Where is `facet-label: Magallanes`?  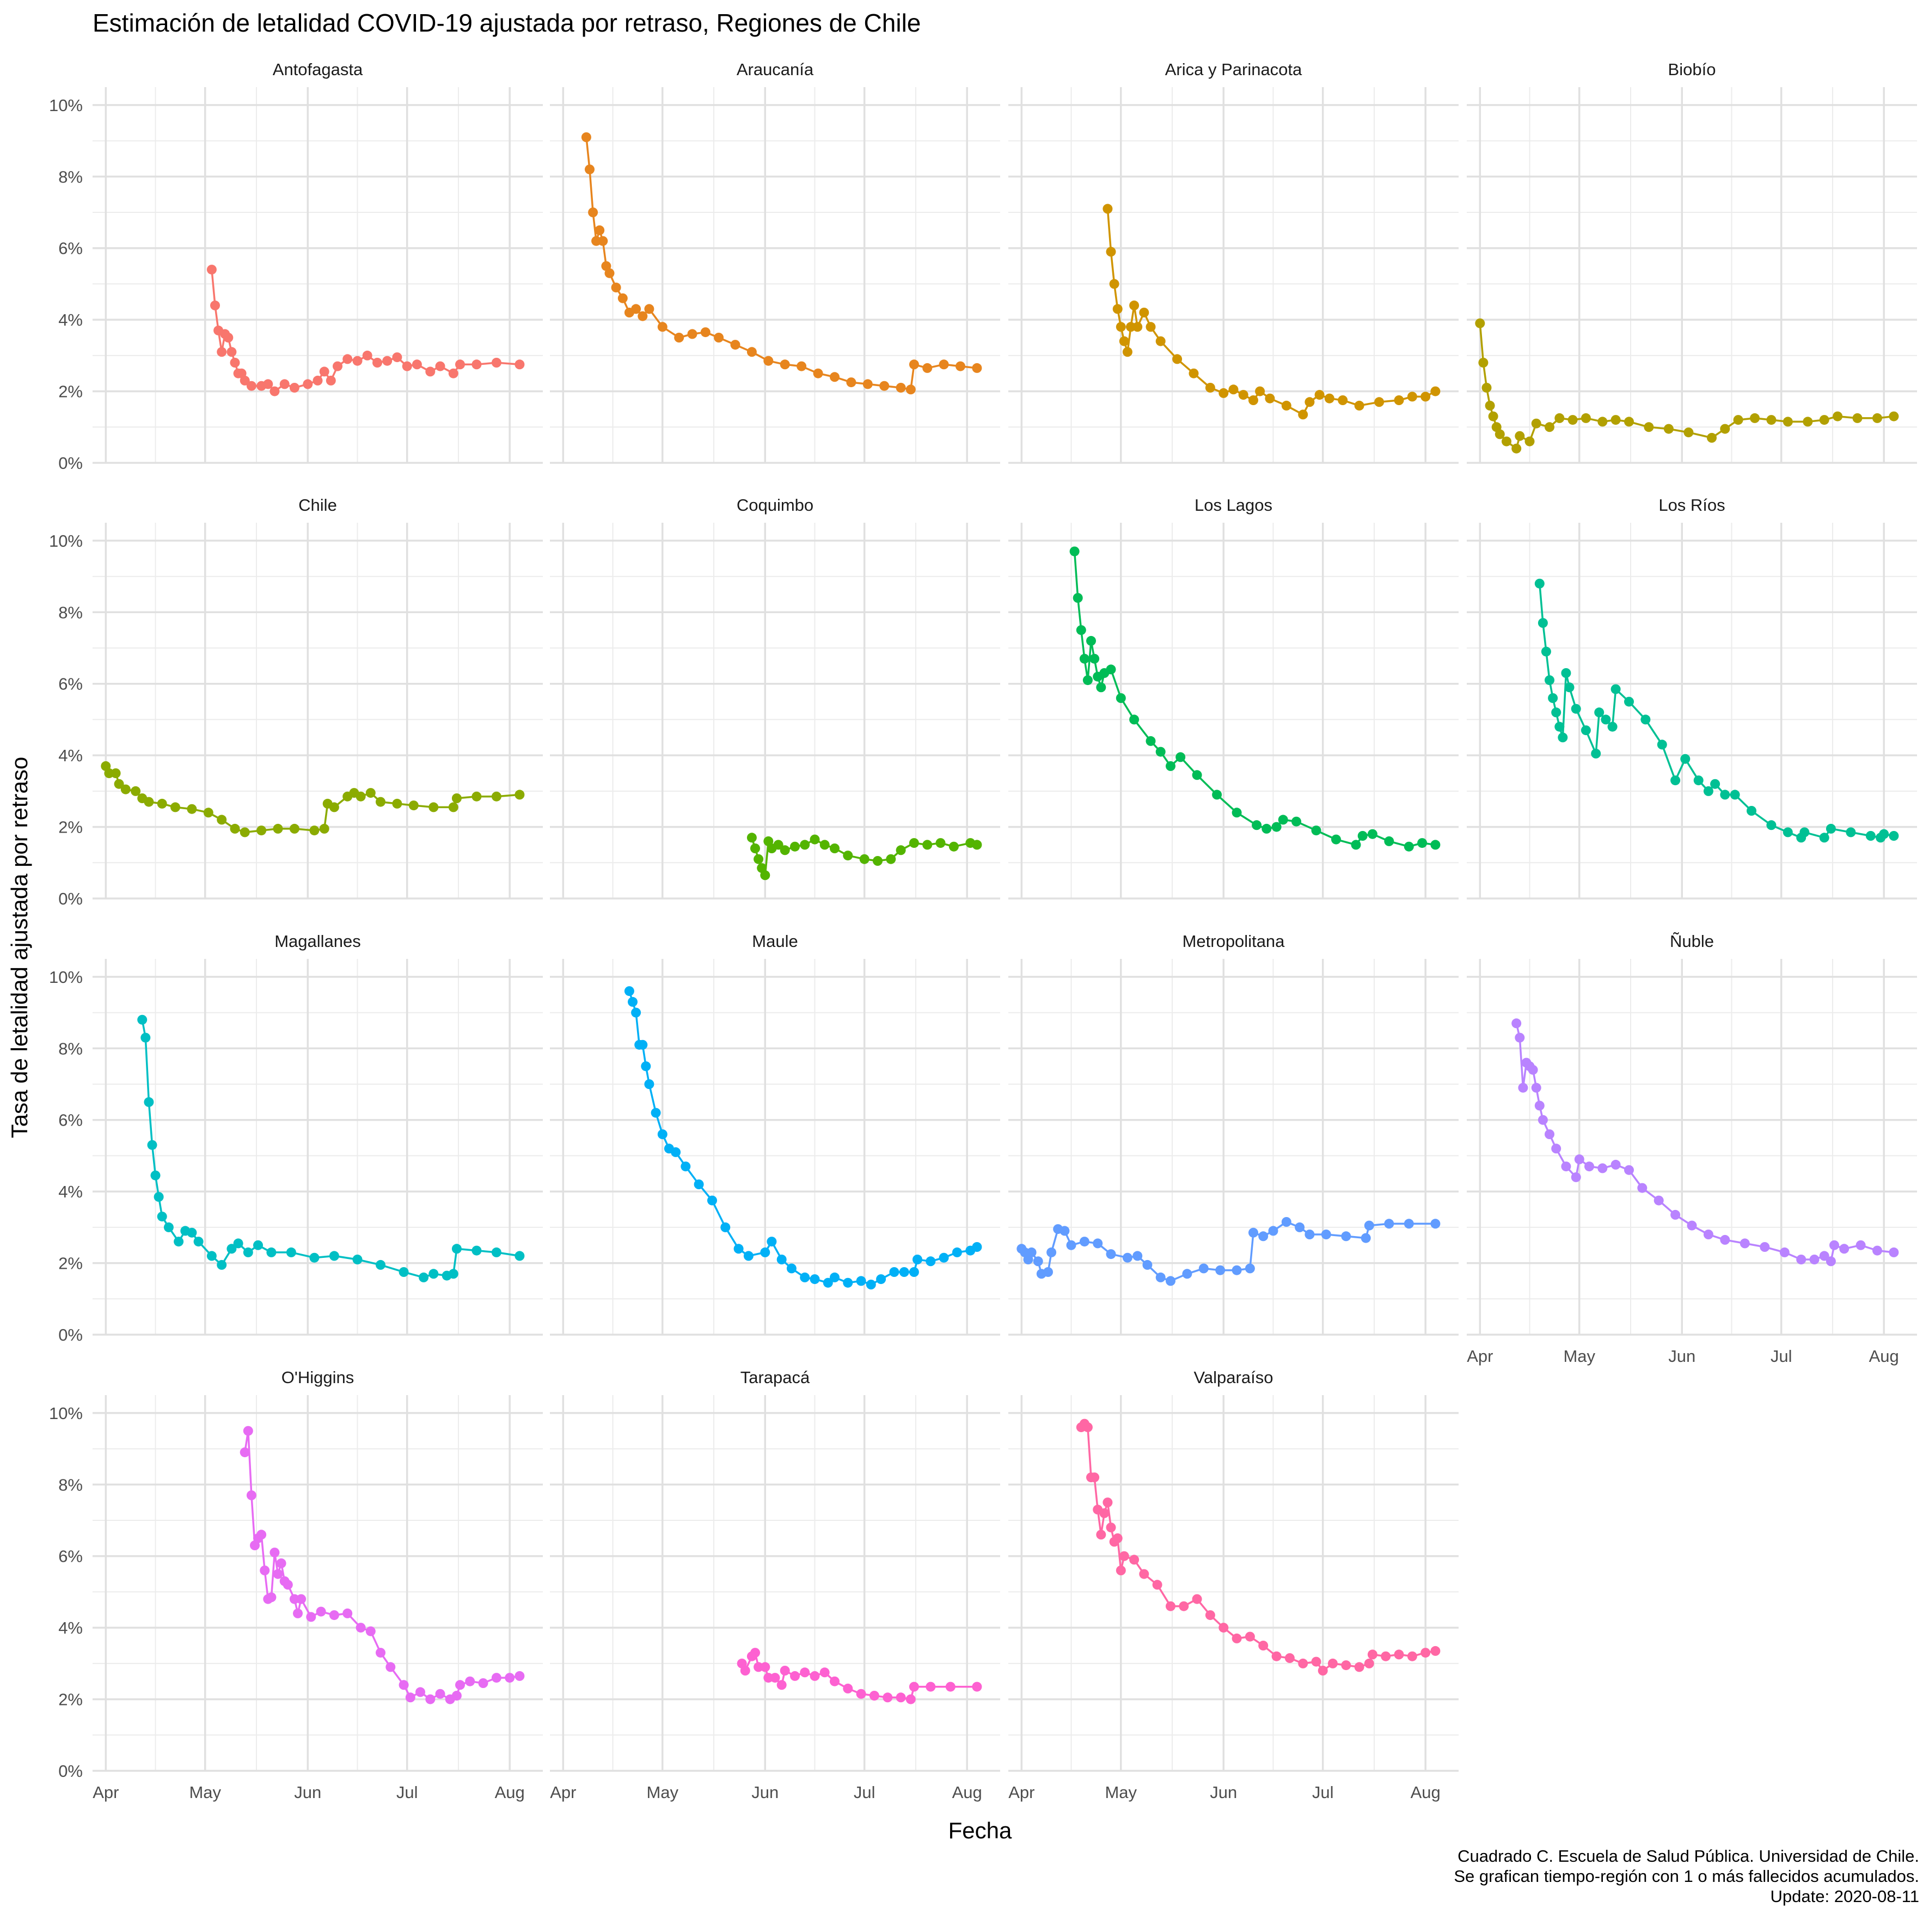 facet-label: Magallanes is located at coordinates (317, 942).